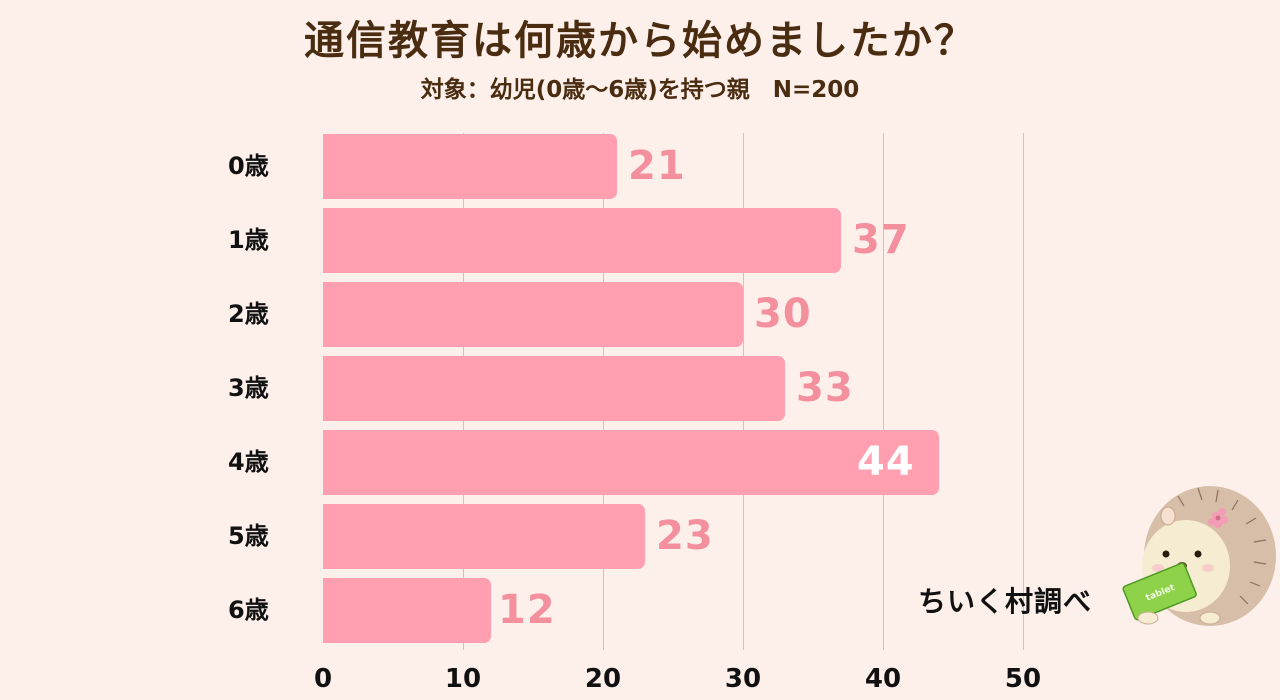  Describe the element at coordinates (886, 462) in the screenshot. I see `value-label: 44` at that location.